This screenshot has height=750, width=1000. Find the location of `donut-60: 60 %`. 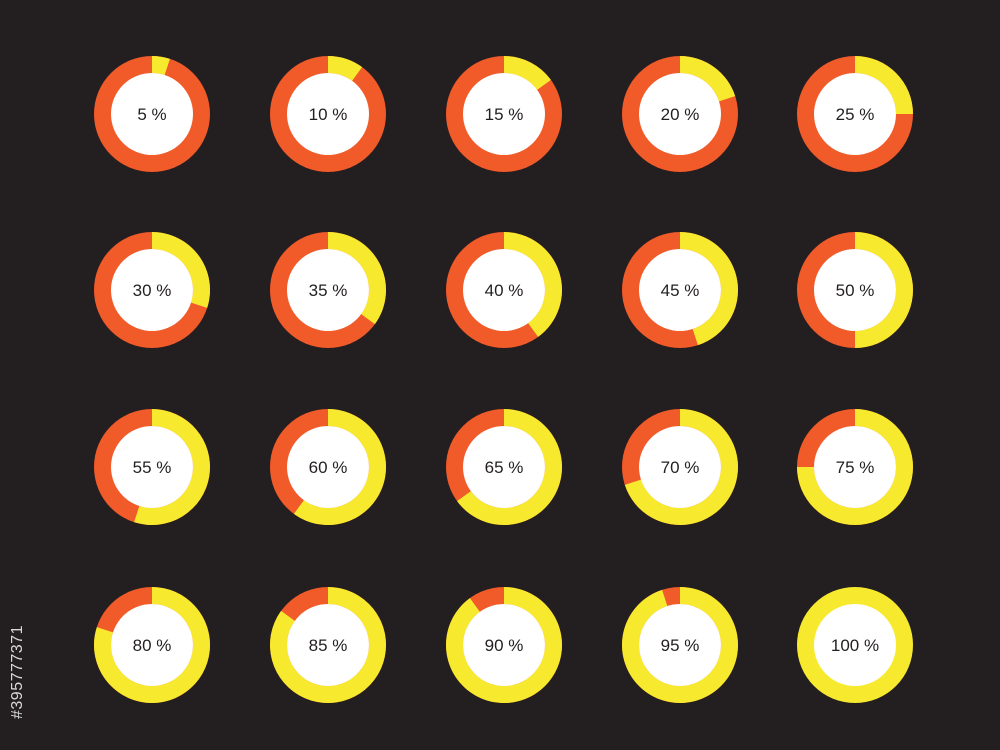

donut-60: 60 % is located at coordinates (328, 466).